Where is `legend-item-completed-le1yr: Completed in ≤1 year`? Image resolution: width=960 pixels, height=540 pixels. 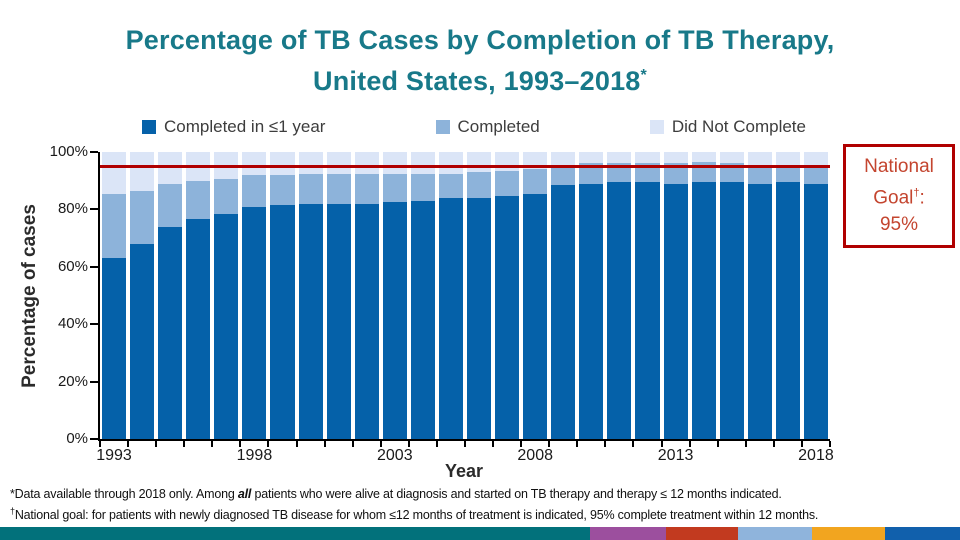
legend-item-completed-le1yr: Completed in ≤1 year is located at coordinates (233, 127).